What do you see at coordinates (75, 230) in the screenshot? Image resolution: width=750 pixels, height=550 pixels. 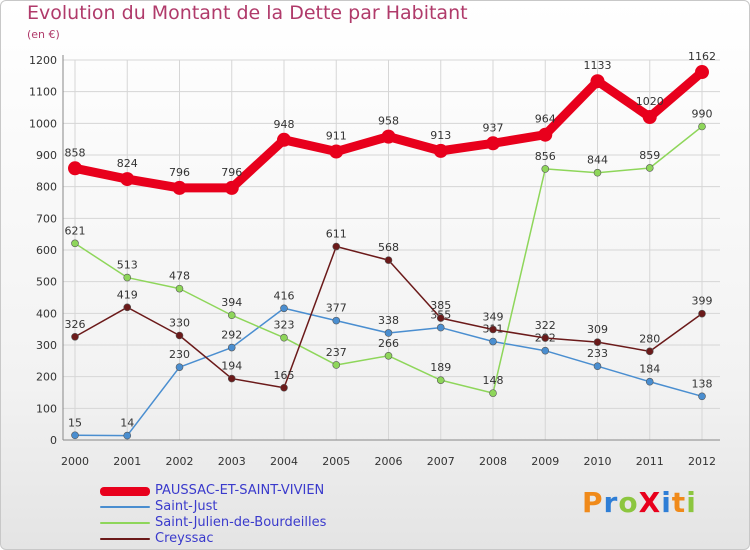 I see `data-label: 621` at bounding box center [75, 230].